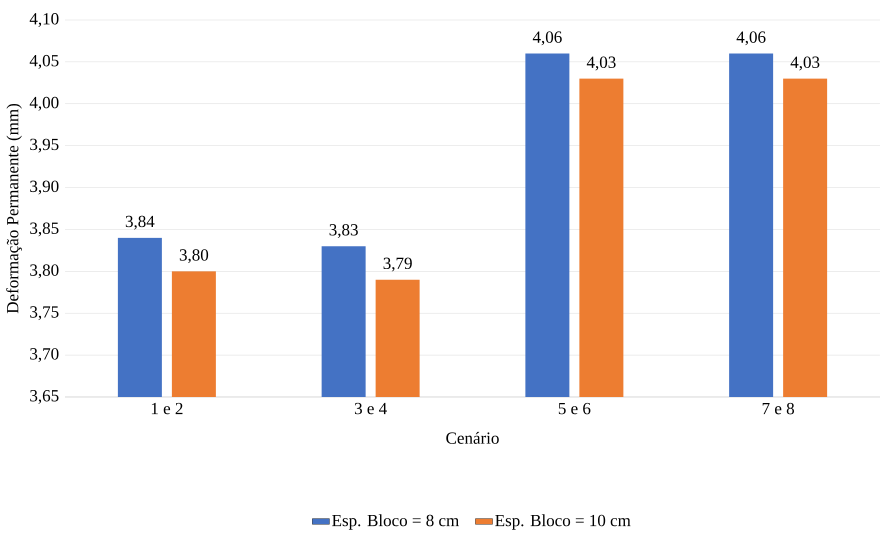 The image size is (891, 545). I want to click on y-tick-label: 3,80, so click(44, 271).